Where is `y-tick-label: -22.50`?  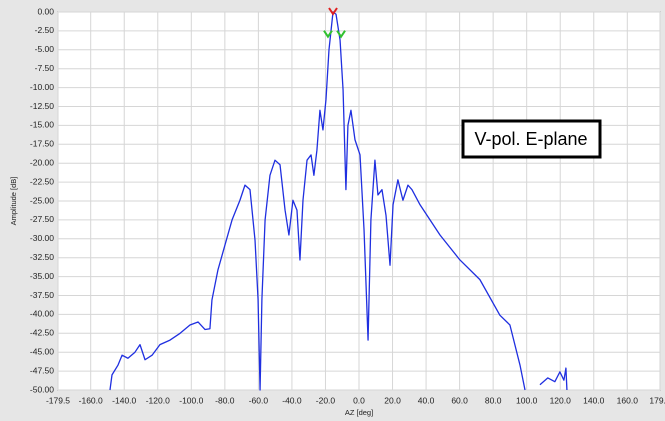
y-tick-label: -22.50 is located at coordinates (42, 181).